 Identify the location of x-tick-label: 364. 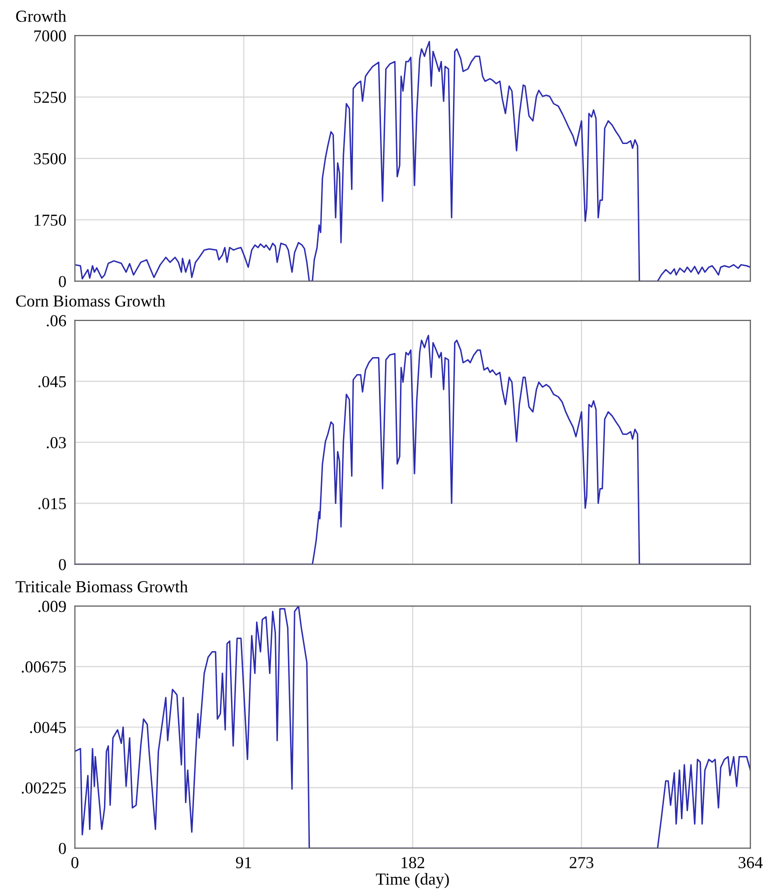
(750, 862).